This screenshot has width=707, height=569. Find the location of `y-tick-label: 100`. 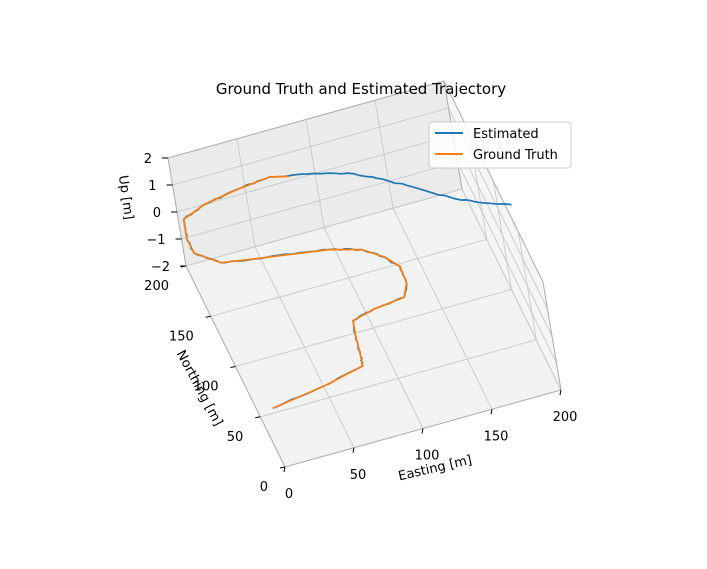

y-tick-label: 100 is located at coordinates (206, 387).